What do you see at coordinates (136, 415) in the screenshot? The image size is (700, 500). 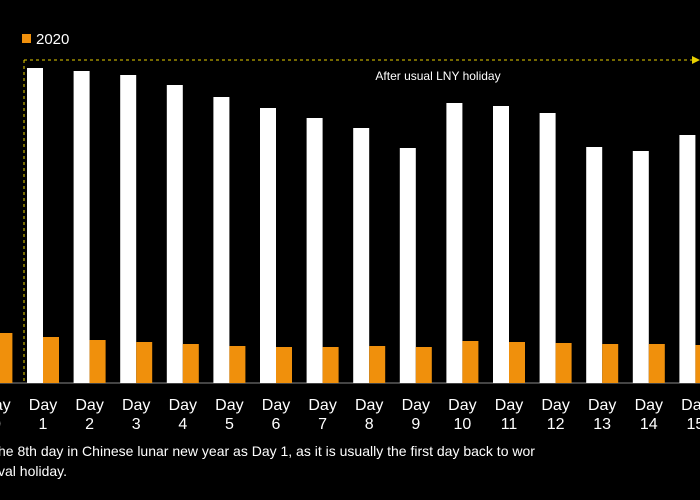 I see `x-tick-label: Day 3` at bounding box center [136, 415].